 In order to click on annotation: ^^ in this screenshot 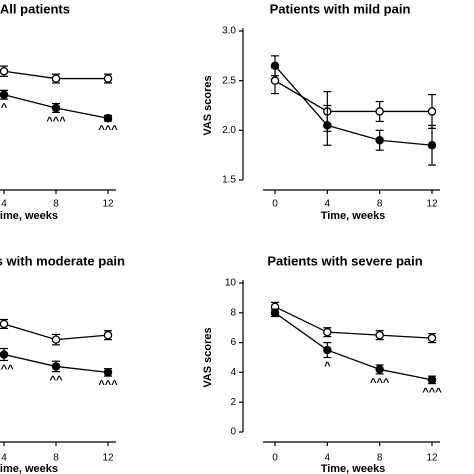, I will do `click(56, 381)`.